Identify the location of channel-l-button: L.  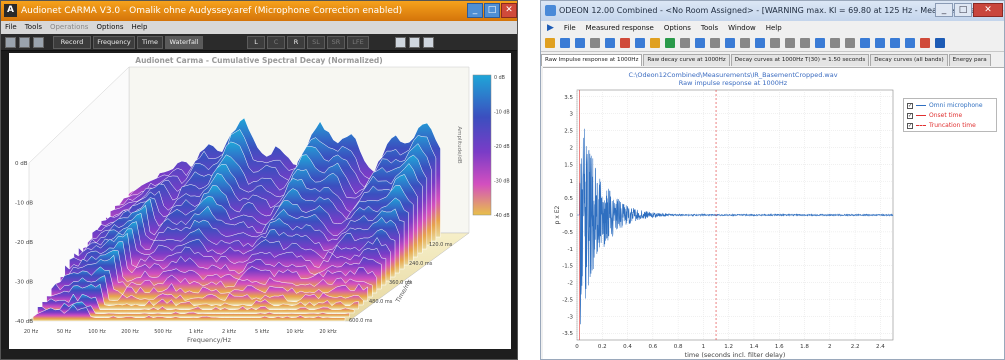
(256, 42).